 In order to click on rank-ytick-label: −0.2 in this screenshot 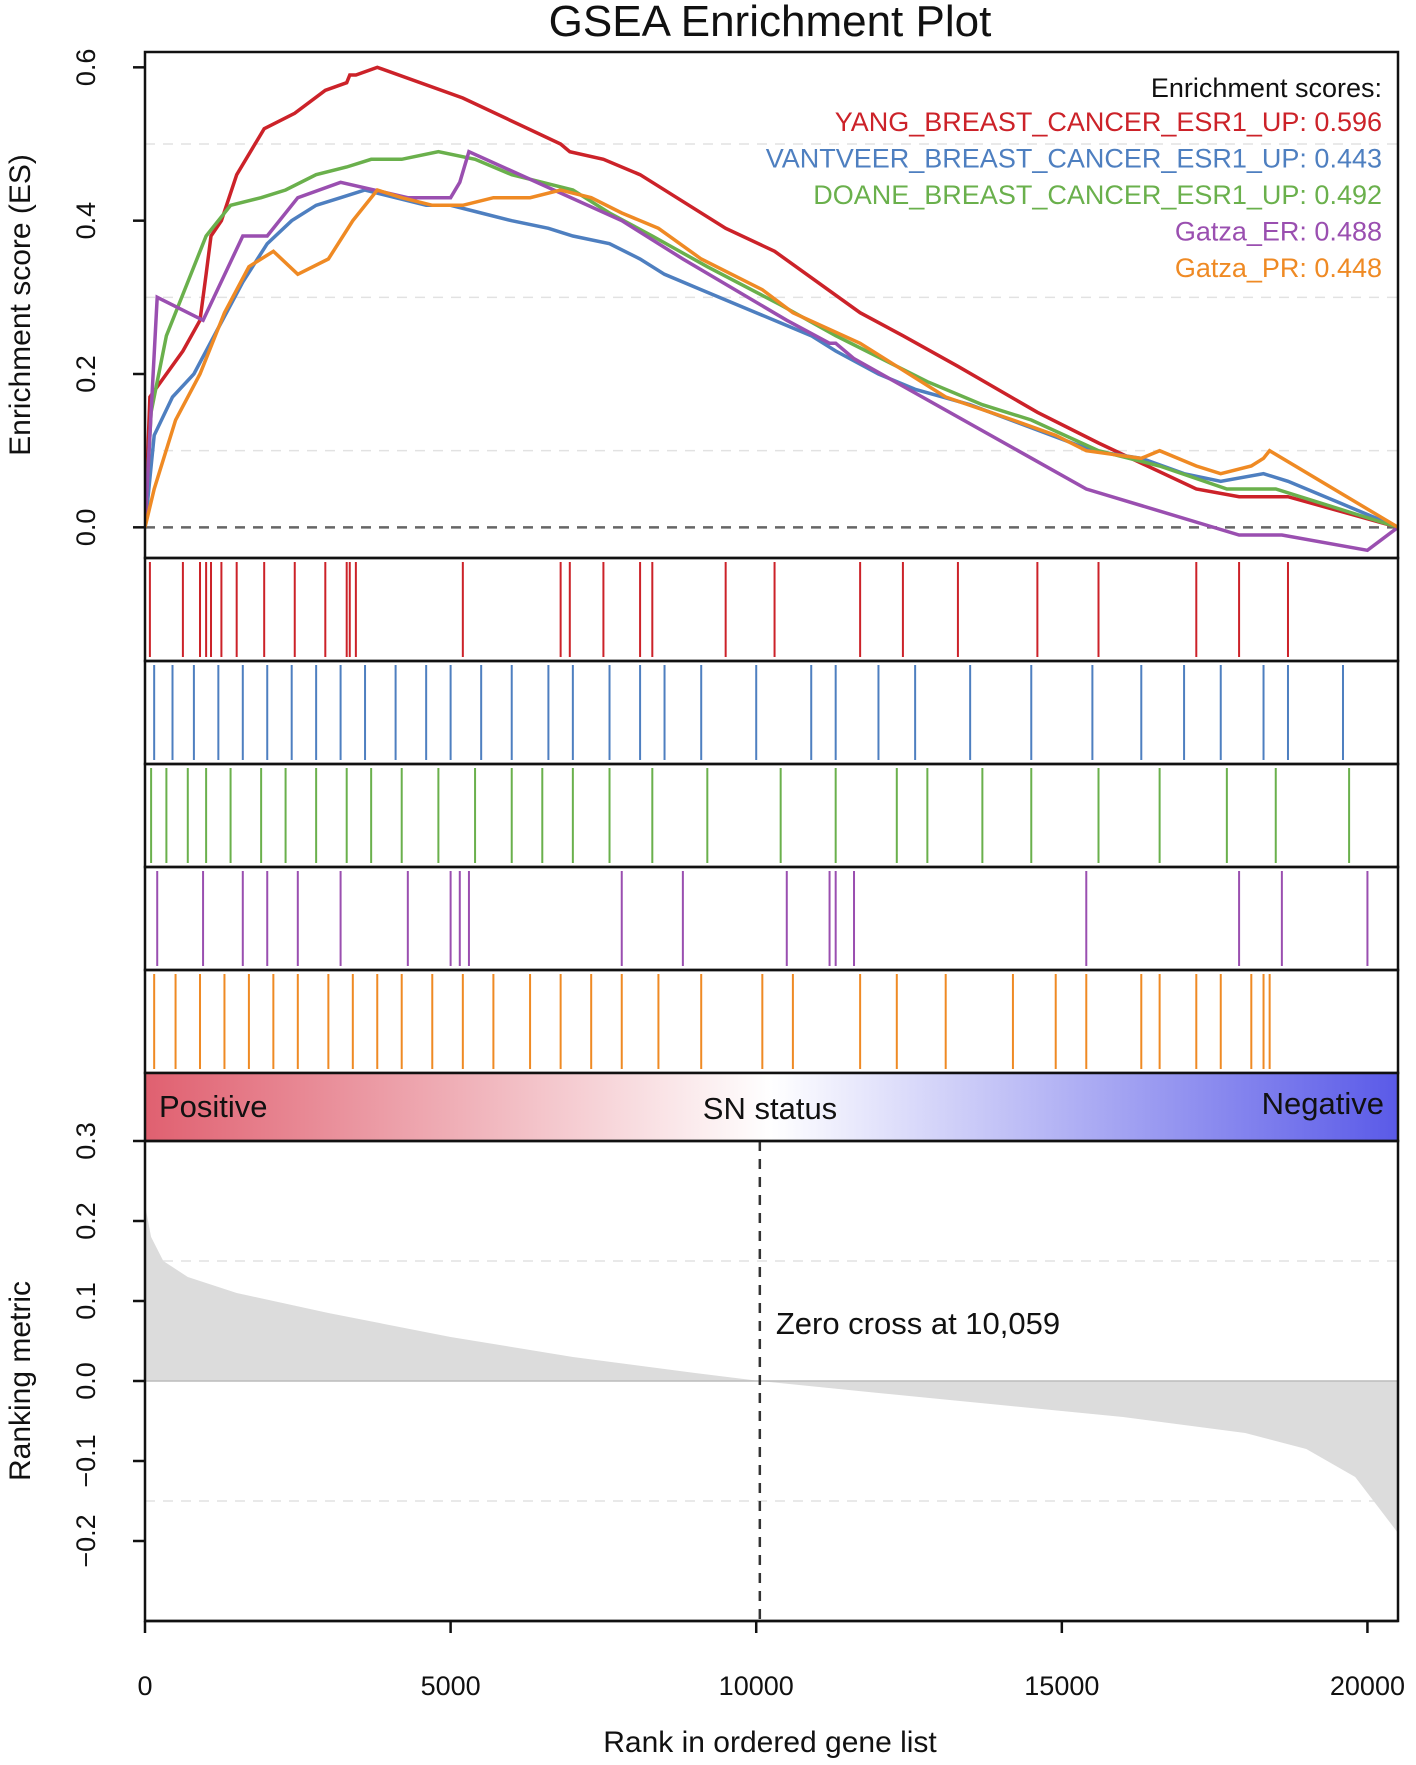, I will do `click(86, 1540)`.